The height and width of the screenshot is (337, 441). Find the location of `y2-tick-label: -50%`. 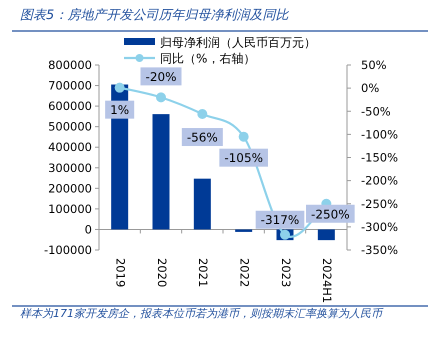

y2-tick-label: -50% is located at coordinates (376, 111).